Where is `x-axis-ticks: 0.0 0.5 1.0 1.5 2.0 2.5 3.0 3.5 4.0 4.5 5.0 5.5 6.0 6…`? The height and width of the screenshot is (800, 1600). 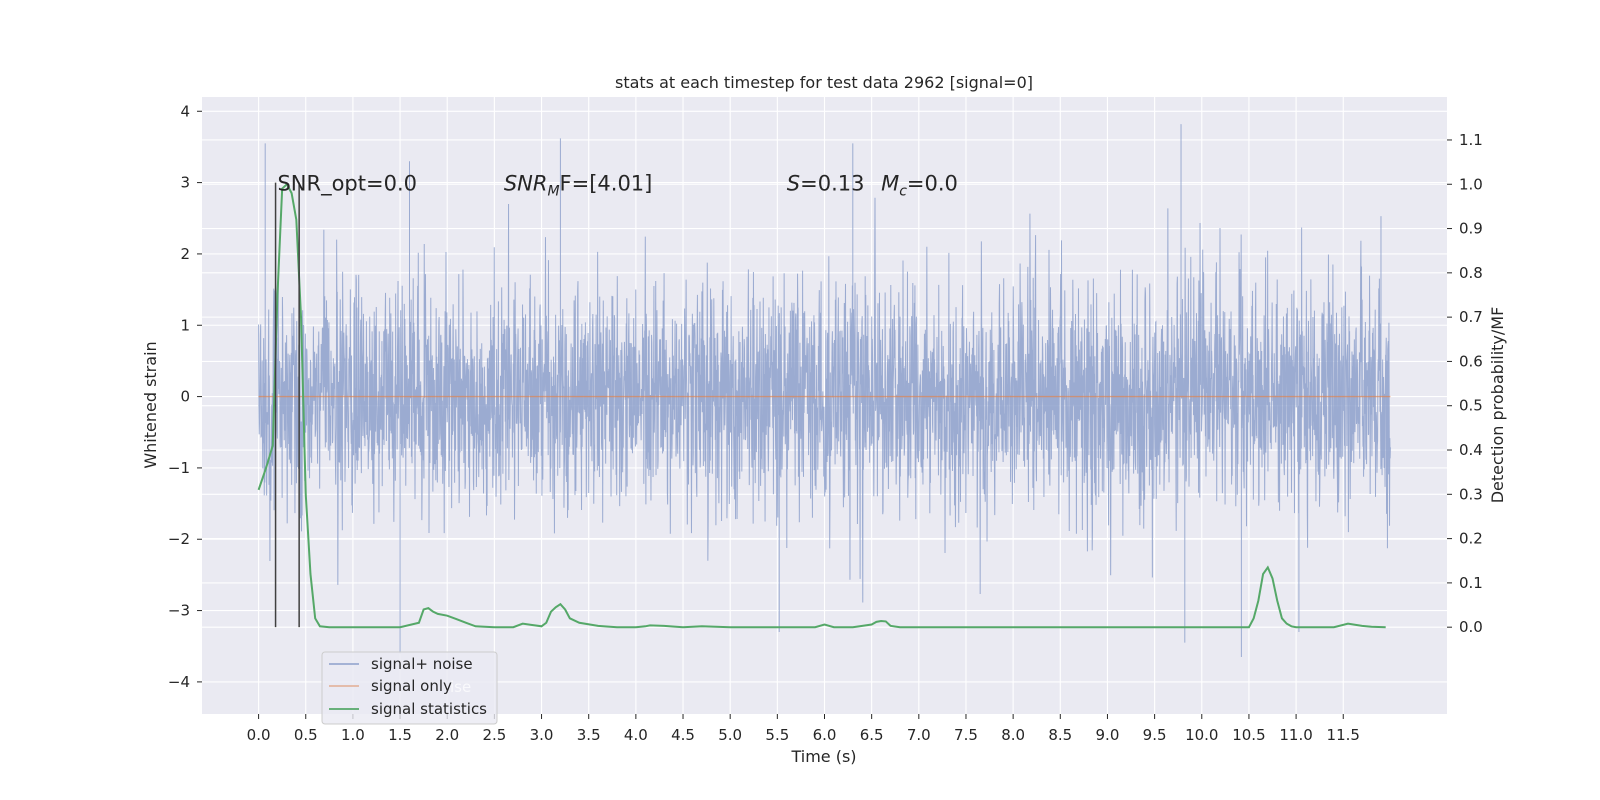
x-axis-ticks: 0.0 0.5 1.0 1.5 2.0 2.5 3.0 3.5 4.0 4.5 5.0 5.5 6.0 6… is located at coordinates (803, 729).